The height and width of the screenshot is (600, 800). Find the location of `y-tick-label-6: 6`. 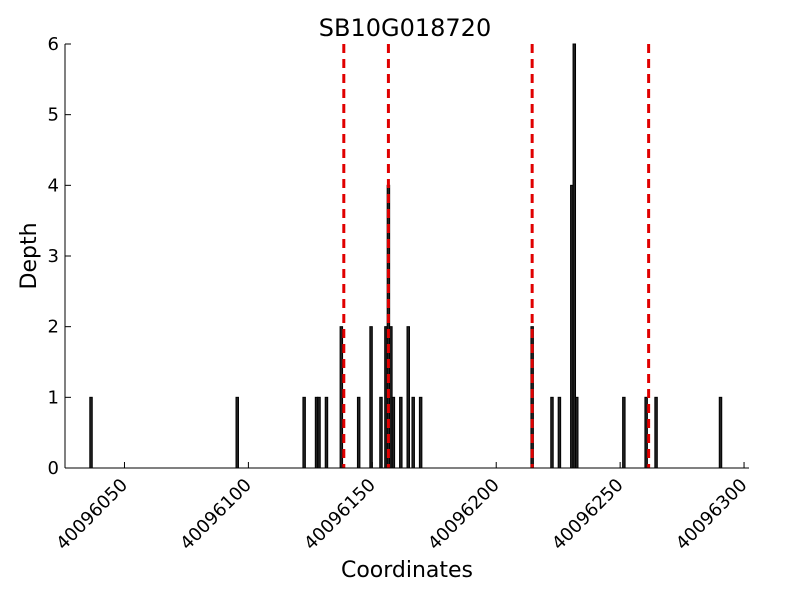

y-tick-label-6: 6 is located at coordinates (53, 44).